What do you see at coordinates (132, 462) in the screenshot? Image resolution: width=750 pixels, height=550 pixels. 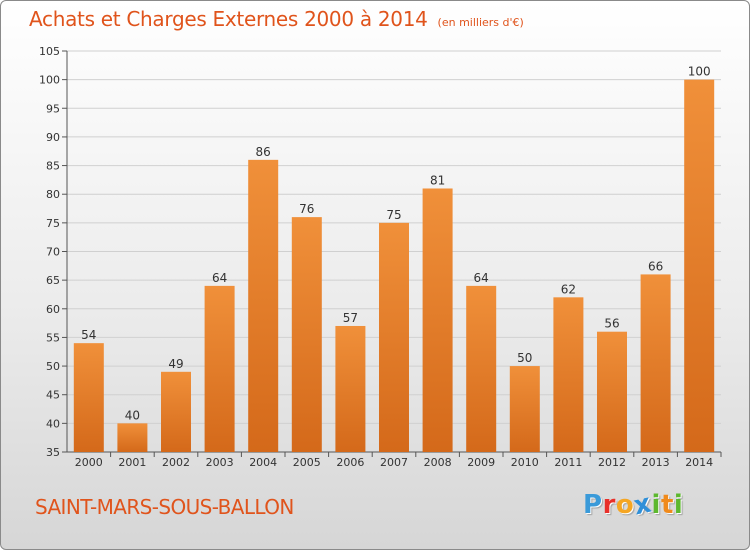 I see `x-tick-label-2001: 2001` at bounding box center [132, 462].